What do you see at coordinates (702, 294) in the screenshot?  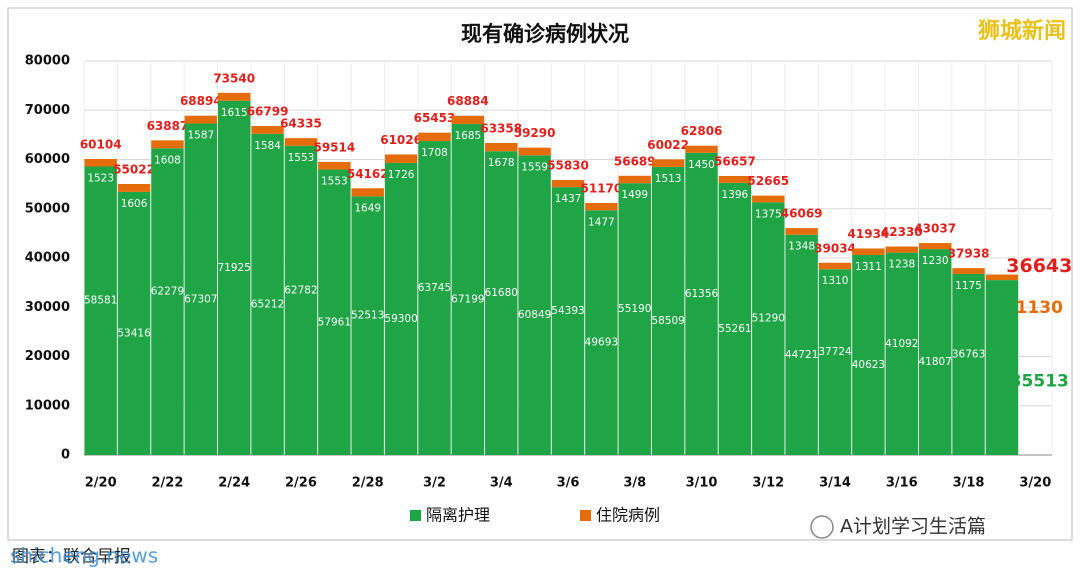 I see `value-label: 61356` at bounding box center [702, 294].